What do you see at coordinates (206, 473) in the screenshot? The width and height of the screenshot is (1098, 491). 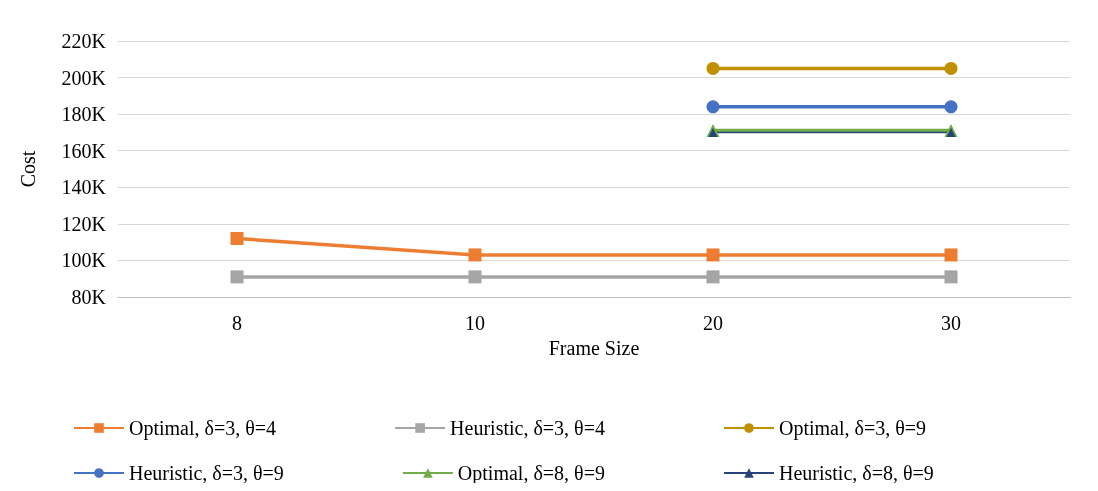 I see `legend-label: Heuristic, δ=3, θ=9` at bounding box center [206, 473].